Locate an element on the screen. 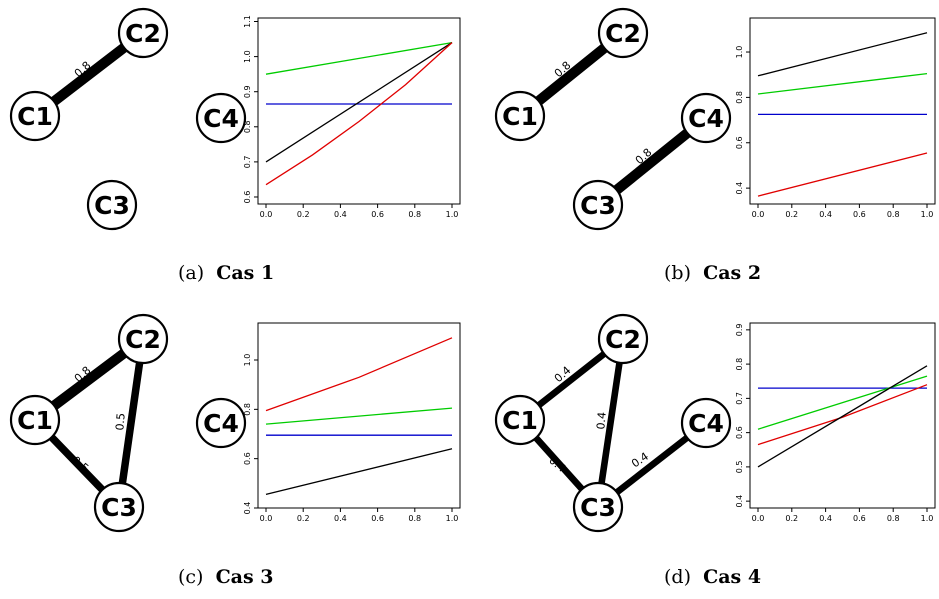  caption-c-letter: (c) is located at coordinates (191, 577).